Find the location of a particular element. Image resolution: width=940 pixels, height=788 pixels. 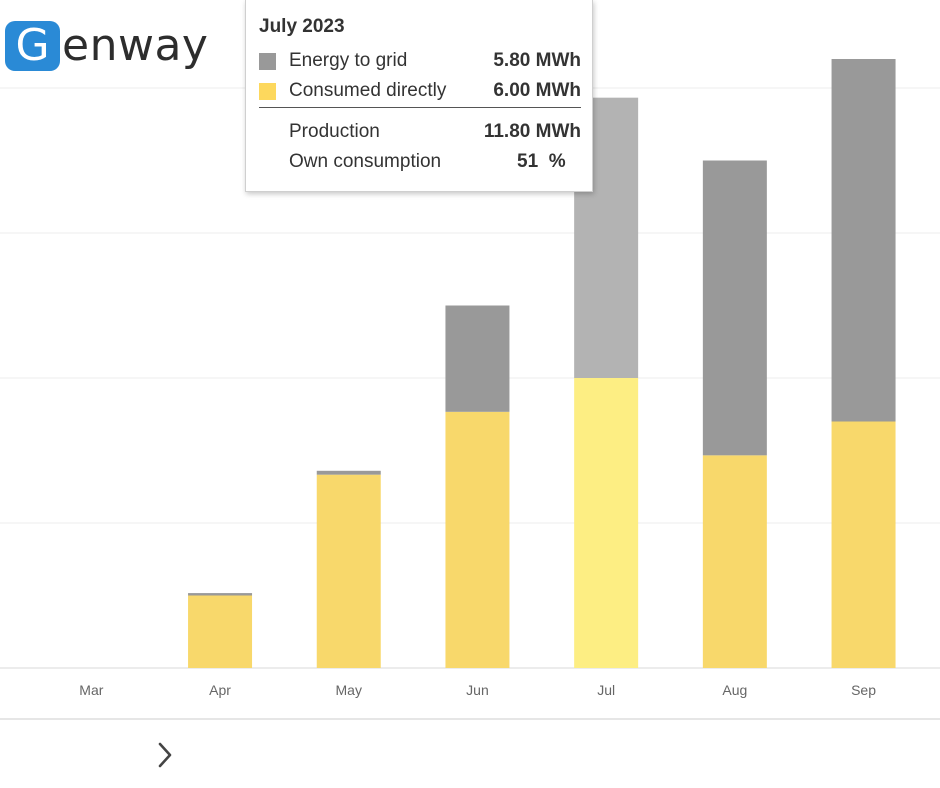

tooltip-row-consumed-directly: Consumed directly 6.00 MWh is located at coordinates (420, 92).